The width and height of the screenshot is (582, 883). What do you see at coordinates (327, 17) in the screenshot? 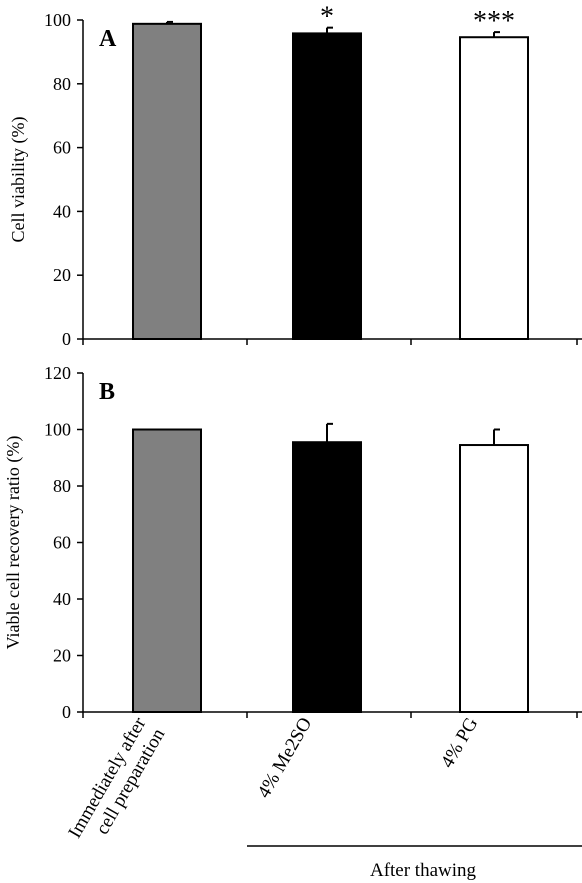
I see `significance-marker: *` at bounding box center [327, 17].